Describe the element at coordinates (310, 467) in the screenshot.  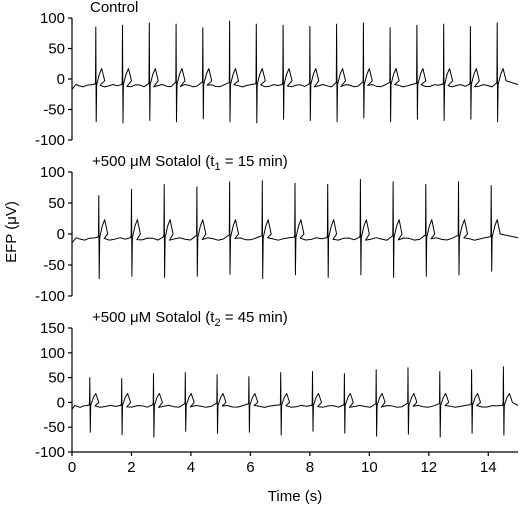
I see `x-tick-label: 8` at that location.